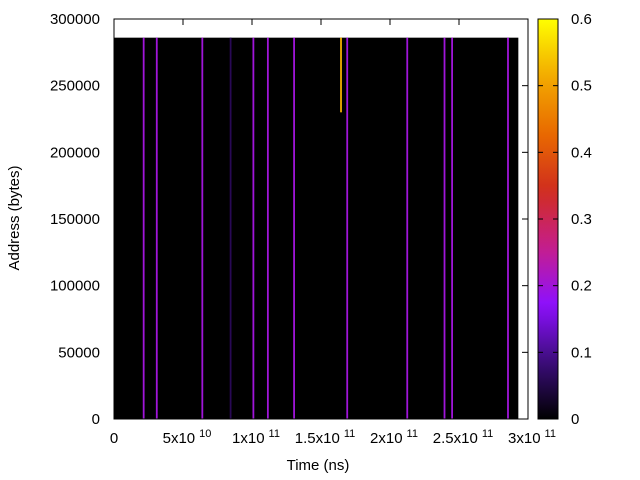 The height and width of the screenshot is (480, 640). Describe the element at coordinates (581, 19) in the screenshot. I see `colorbar-tick-label: 0.6` at that location.